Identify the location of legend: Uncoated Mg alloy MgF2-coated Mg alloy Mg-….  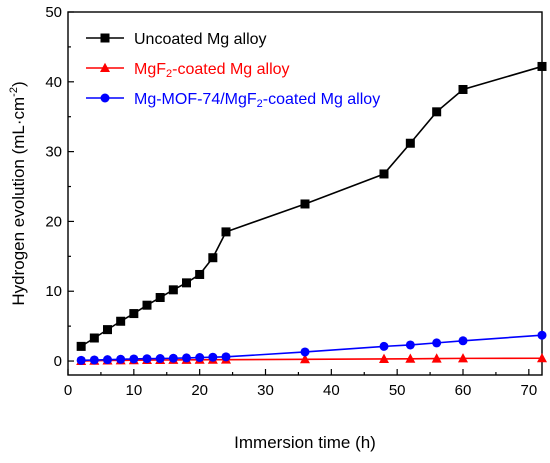
(233, 70).